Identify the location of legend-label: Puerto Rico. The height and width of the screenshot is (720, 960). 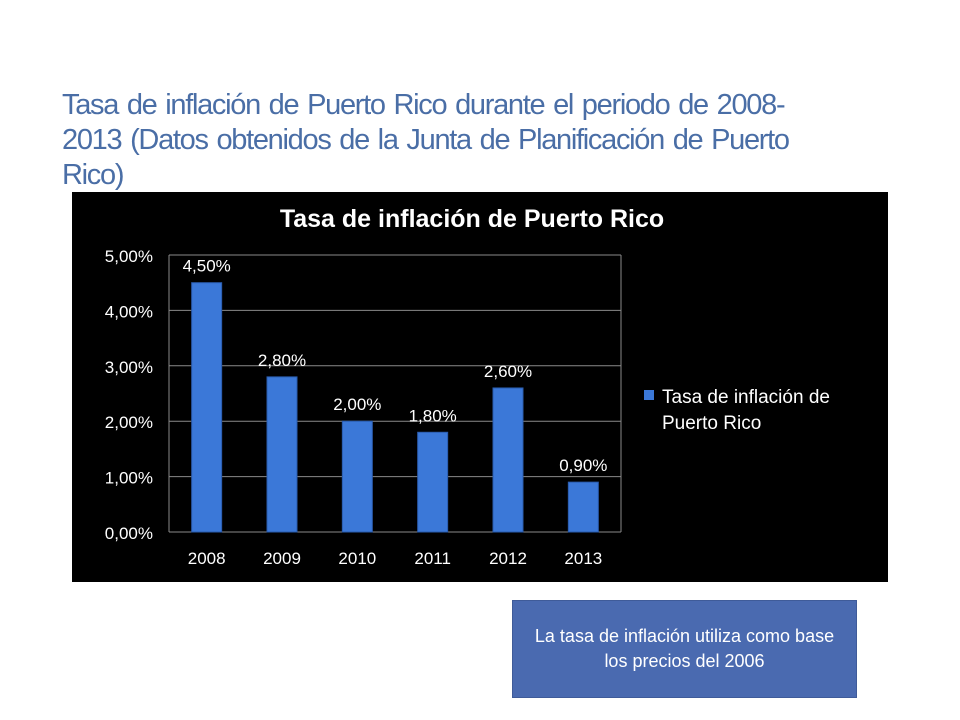
(711, 423).